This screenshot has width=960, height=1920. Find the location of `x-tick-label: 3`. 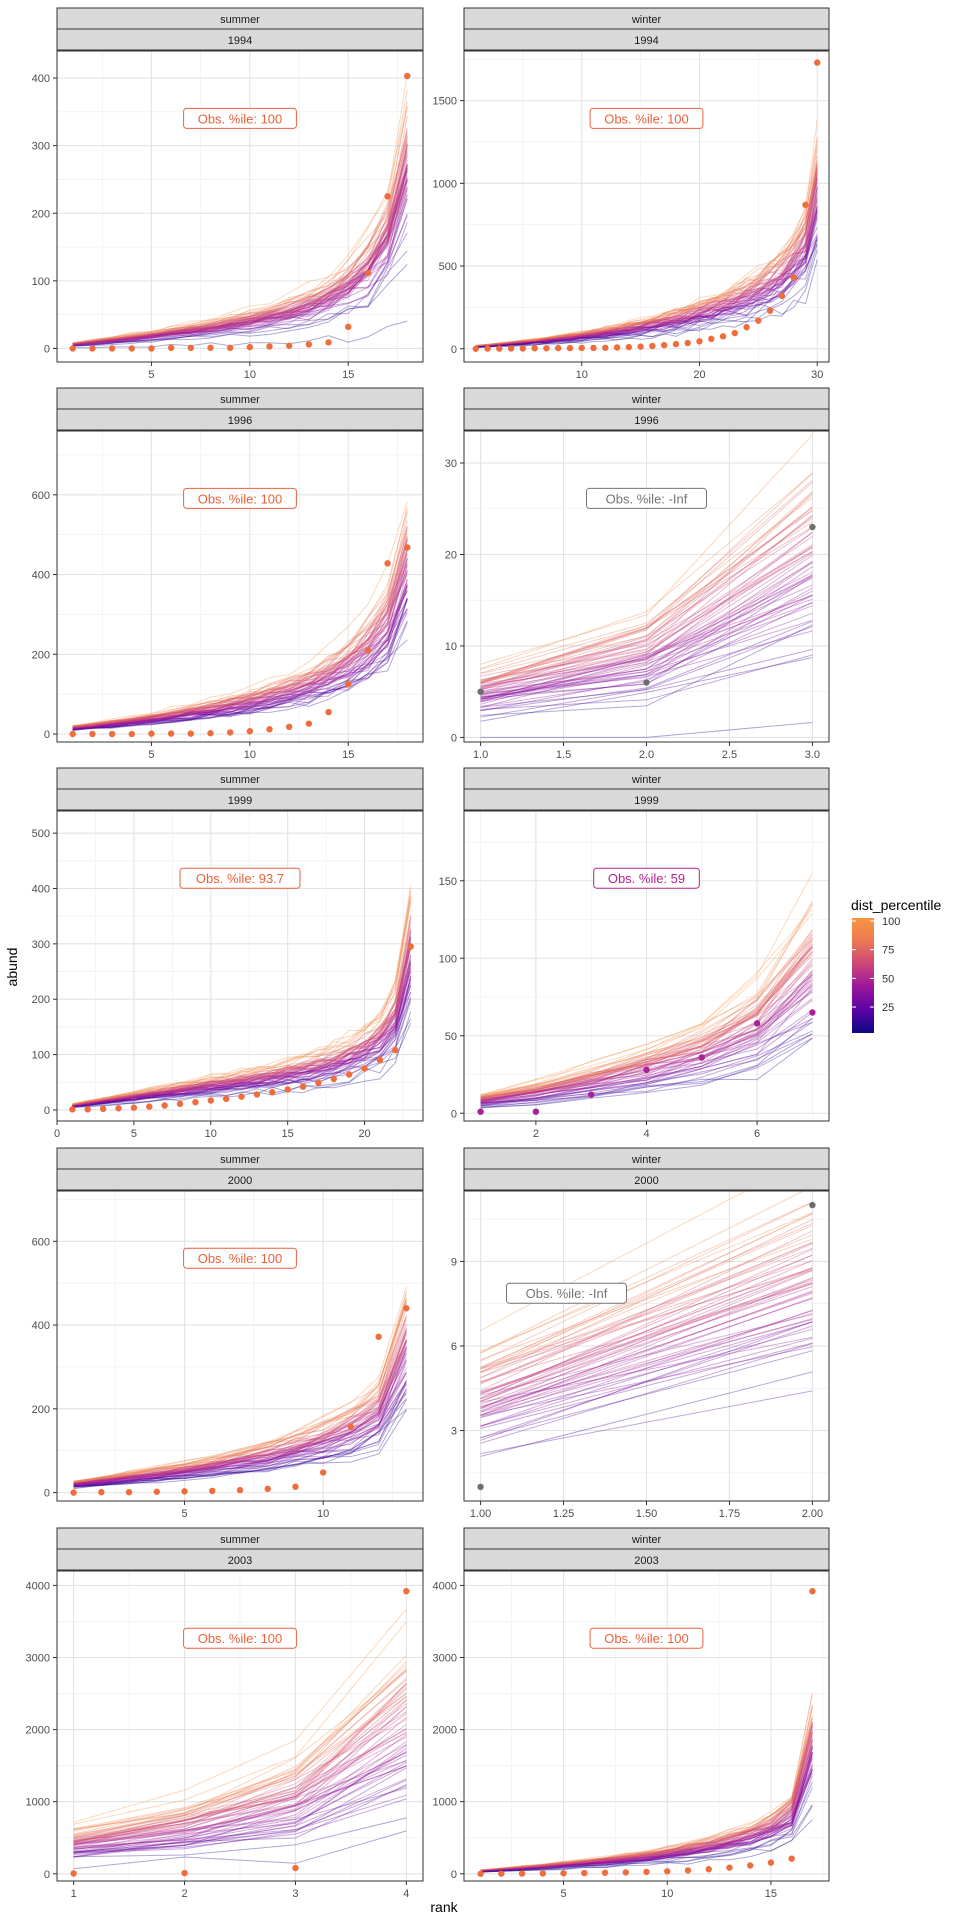

x-tick-label: 3 is located at coordinates (295, 1894).